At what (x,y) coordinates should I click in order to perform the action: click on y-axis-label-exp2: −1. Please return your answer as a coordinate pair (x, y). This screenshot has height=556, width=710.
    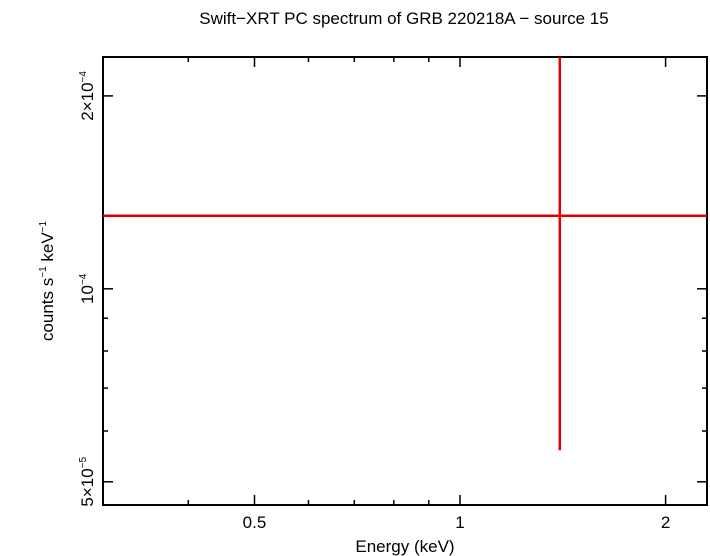
    Looking at the image, I should click on (43, 226).